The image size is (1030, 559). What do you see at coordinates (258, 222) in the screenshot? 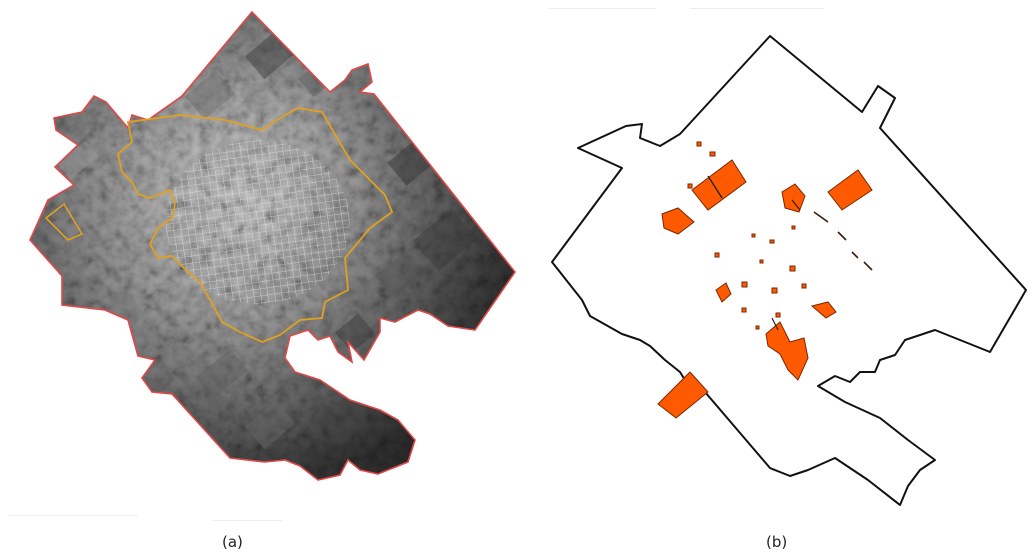
I see `street-grid` at bounding box center [258, 222].